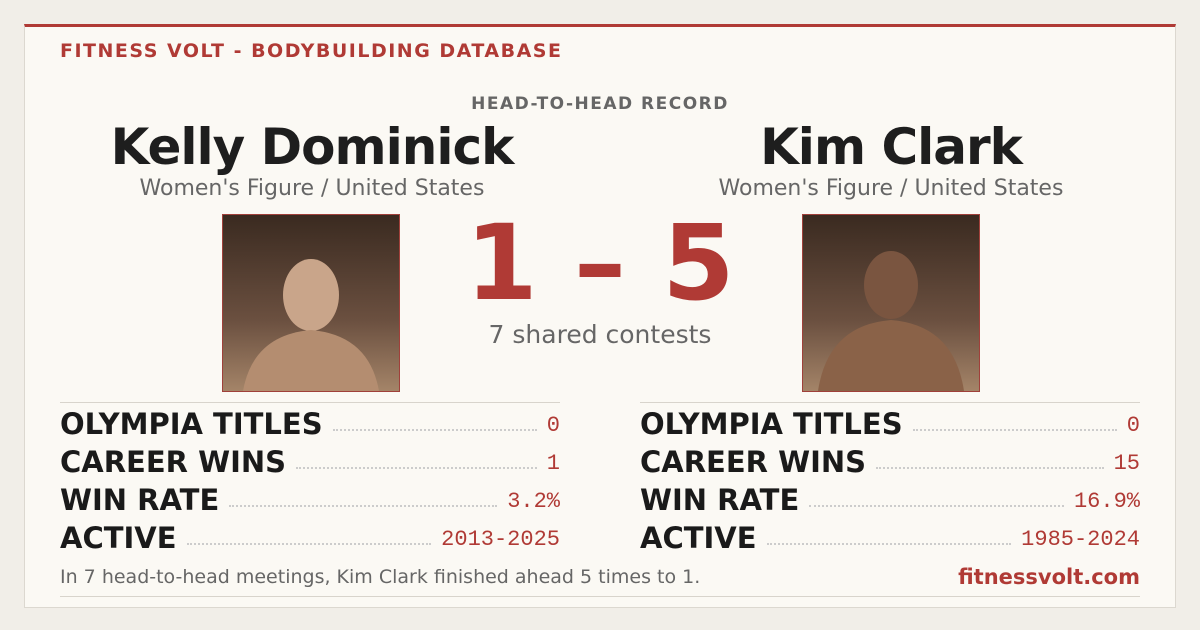 Image resolution: width=1200 pixels, height=630 pixels. What do you see at coordinates (310, 498) in the screenshot?
I see `stat-row: WIN RATE 3.2%` at bounding box center [310, 498].